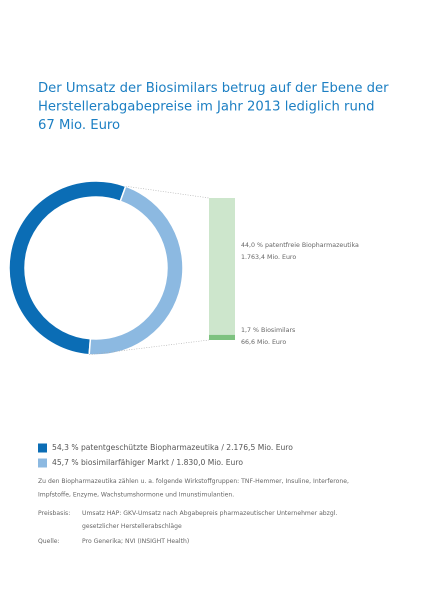 This screenshot has height=603, width=425. Describe the element at coordinates (263, 342) in the screenshot. I see `bar-amount: 66,6 Mio. Euro` at that location.